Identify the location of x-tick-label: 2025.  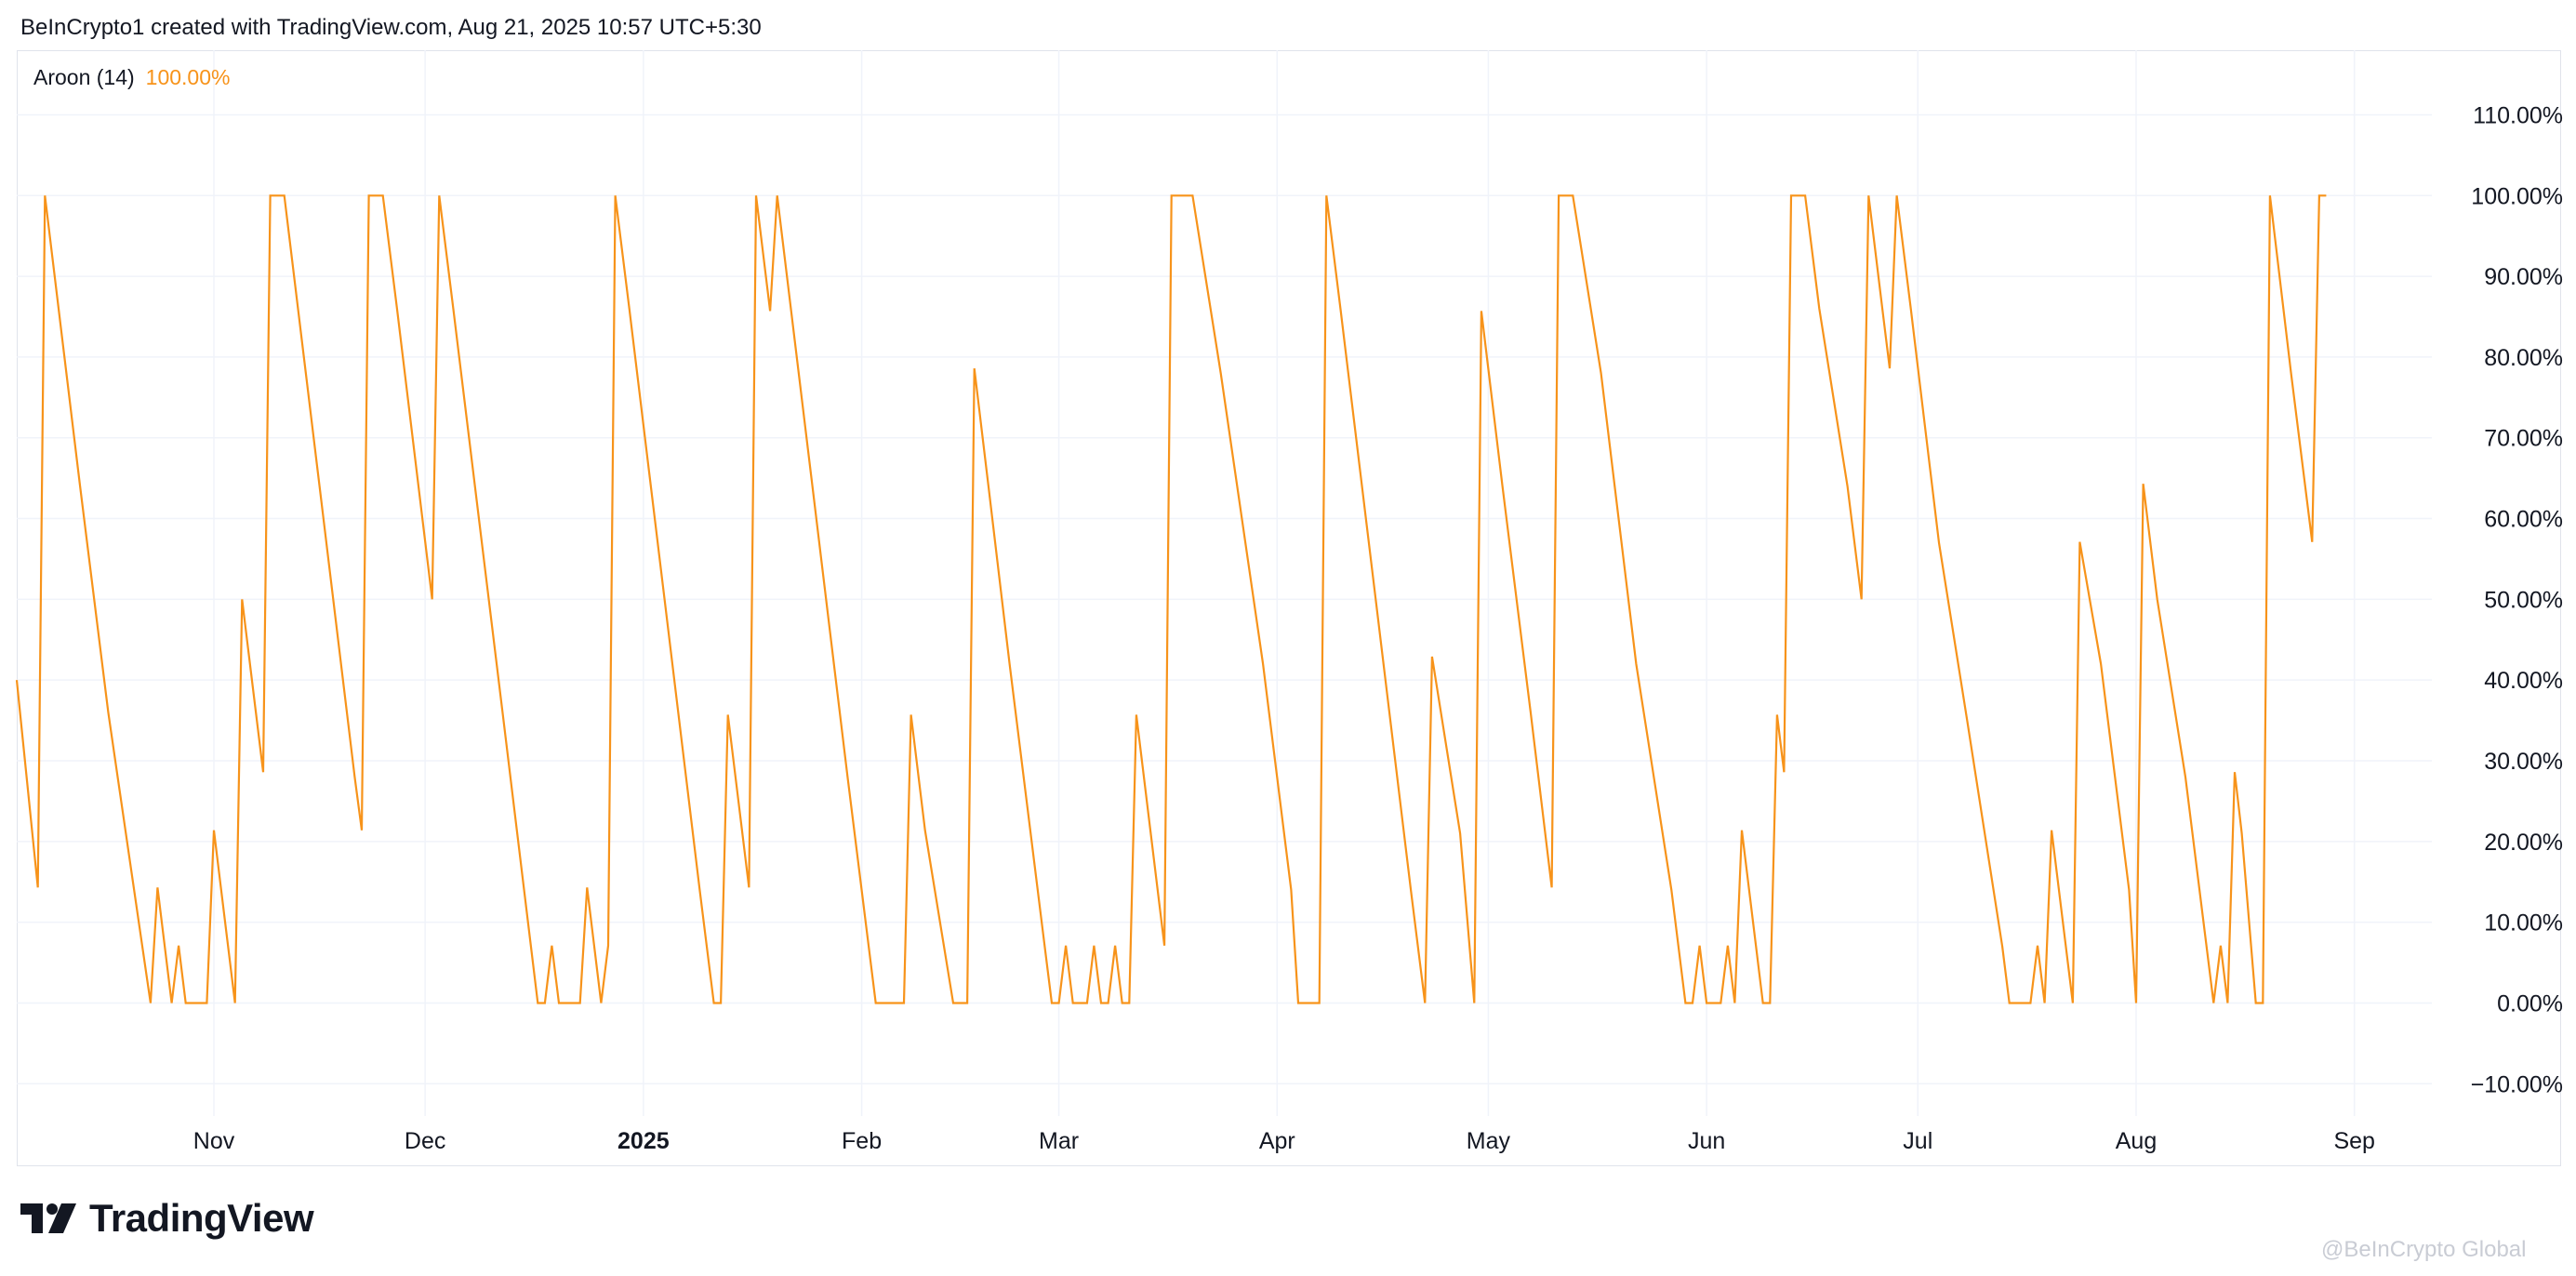
(643, 1141).